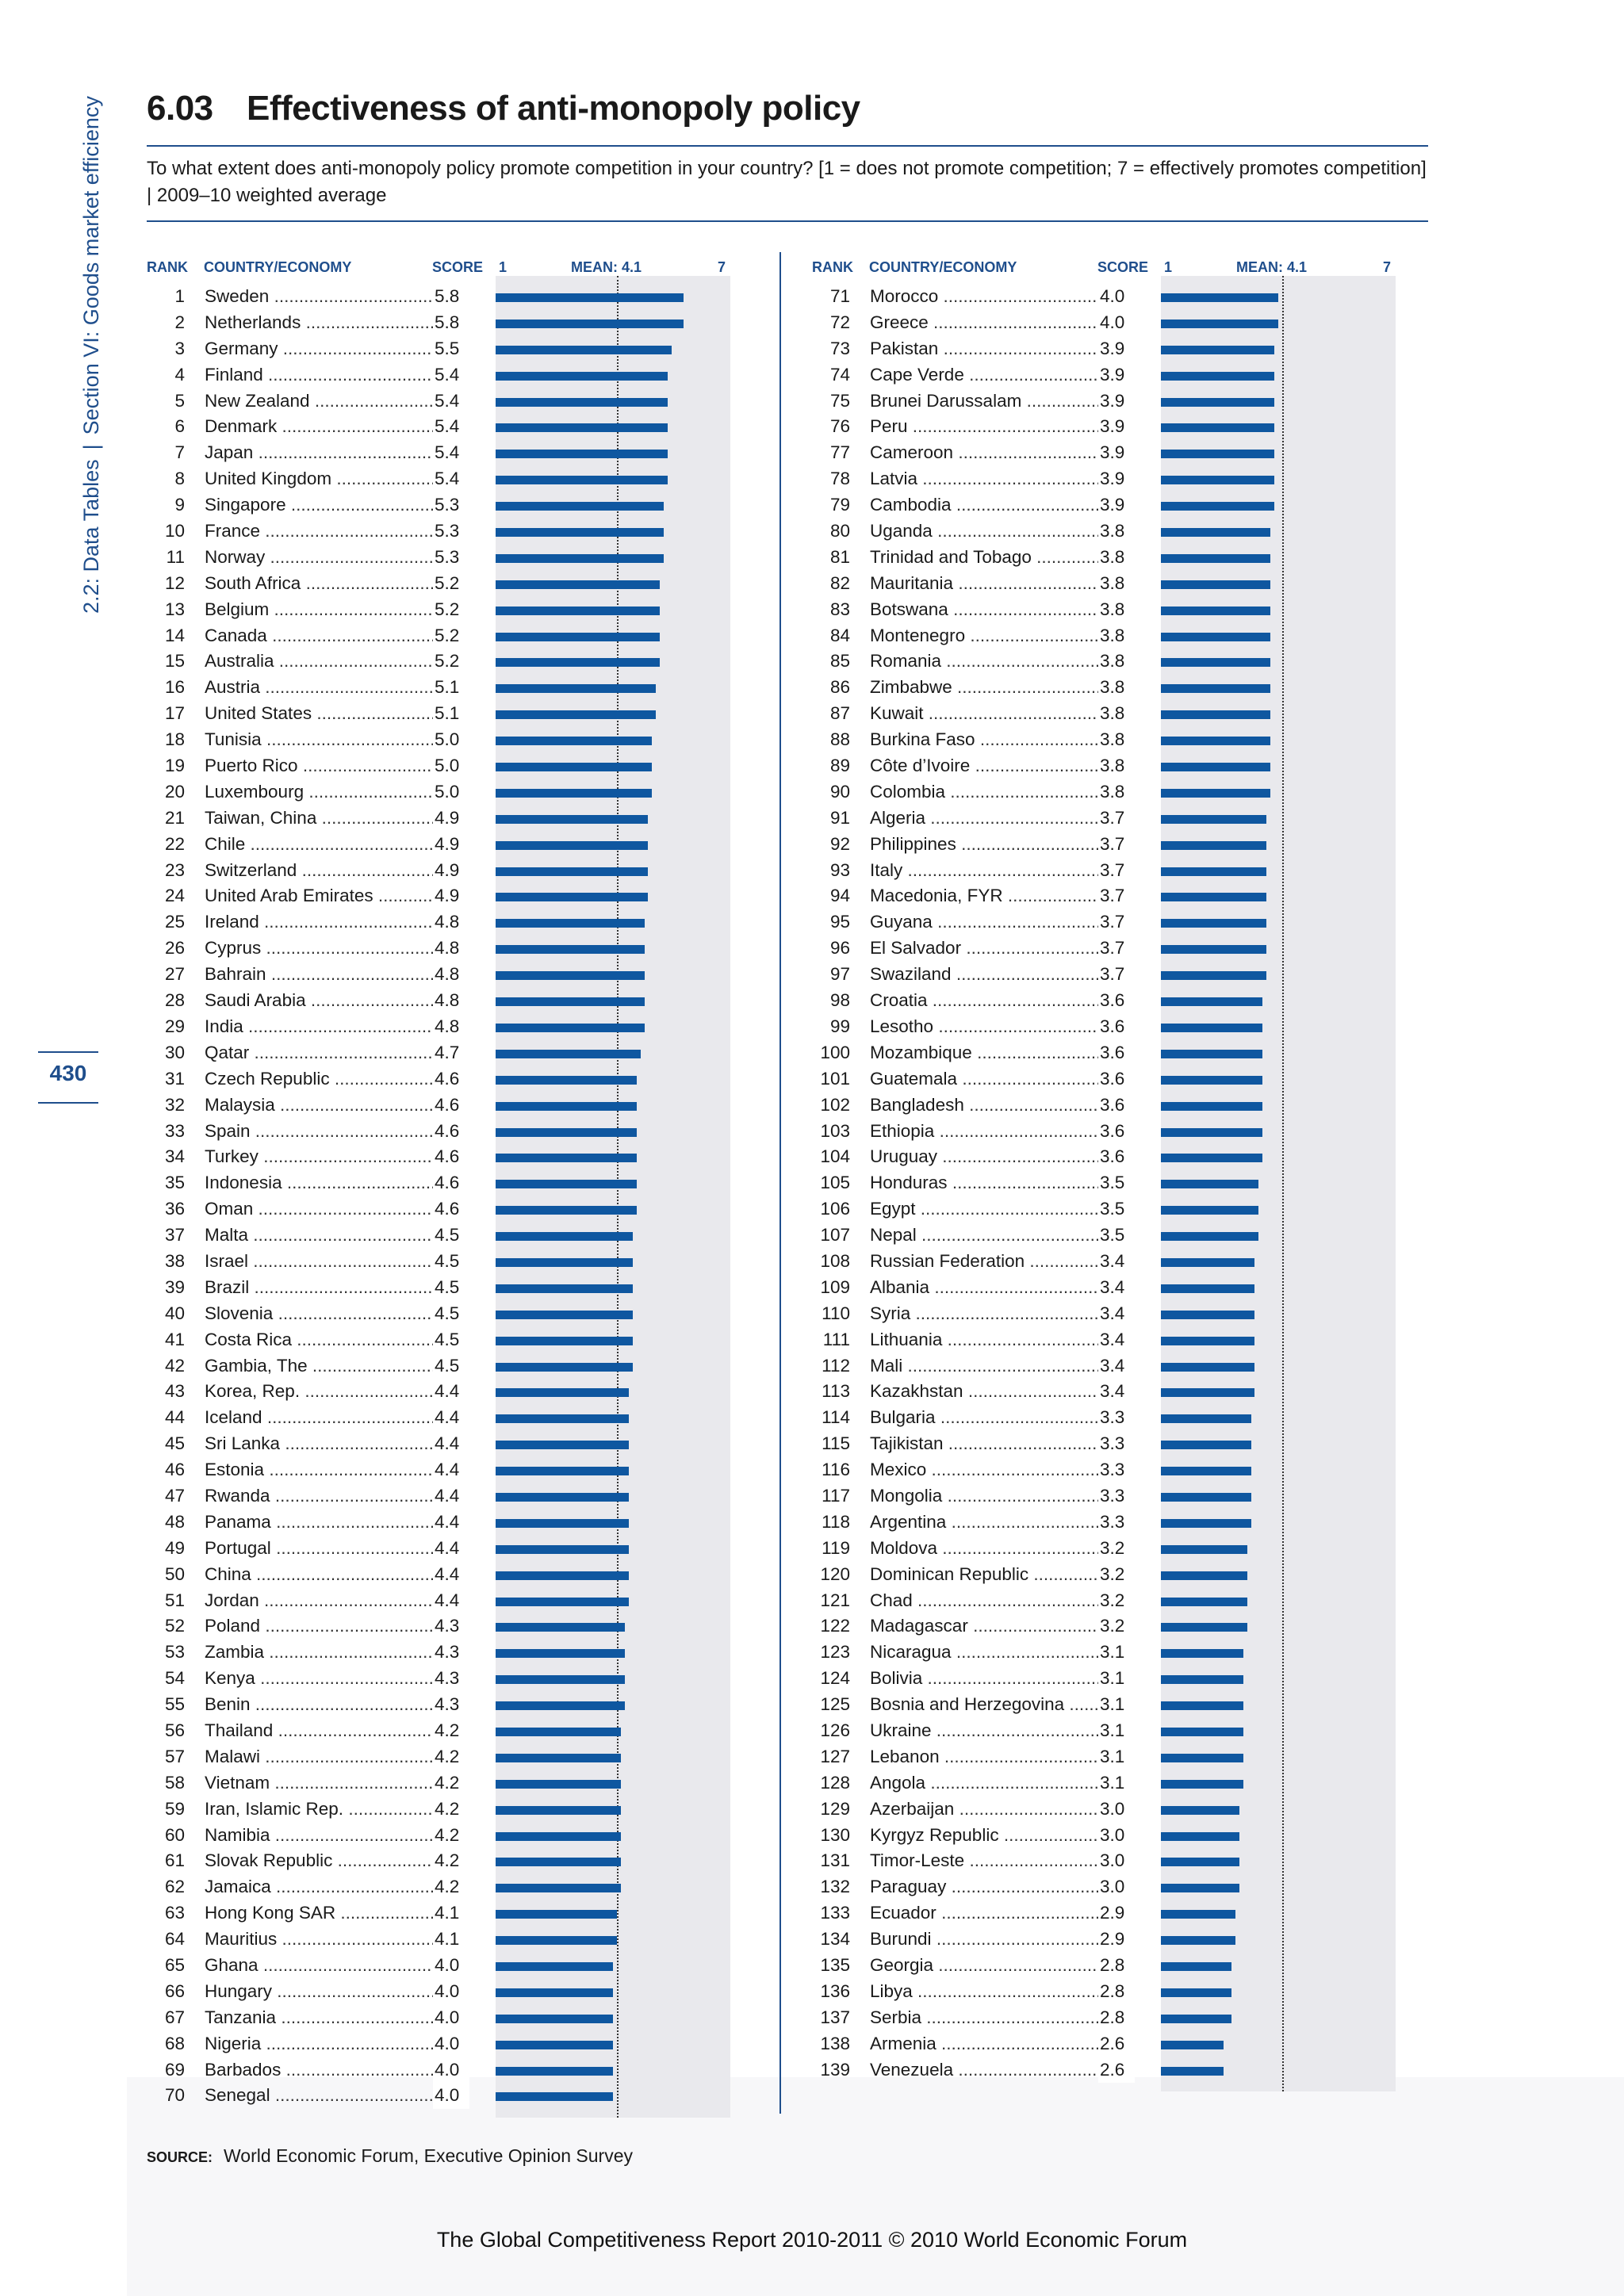 The image size is (1624, 2296). Describe the element at coordinates (440, 1810) in the screenshot. I see `table-row: 59 Iran, Islamic Rep.4.2` at that location.